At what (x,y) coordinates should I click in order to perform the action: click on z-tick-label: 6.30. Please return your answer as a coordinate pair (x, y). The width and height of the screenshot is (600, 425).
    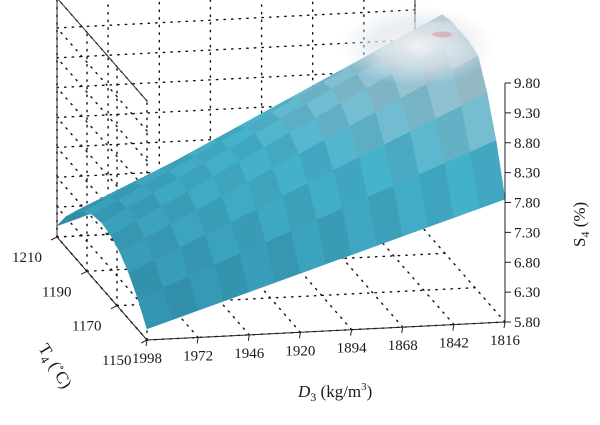
    Looking at the image, I should click on (527, 293).